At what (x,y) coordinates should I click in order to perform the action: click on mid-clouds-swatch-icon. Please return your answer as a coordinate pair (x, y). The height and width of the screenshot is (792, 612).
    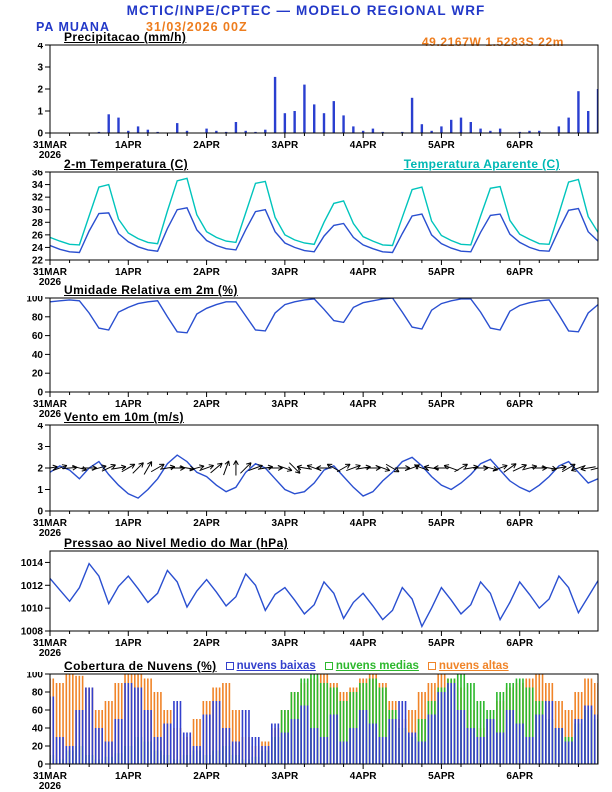
    Looking at the image, I should click on (328, 666).